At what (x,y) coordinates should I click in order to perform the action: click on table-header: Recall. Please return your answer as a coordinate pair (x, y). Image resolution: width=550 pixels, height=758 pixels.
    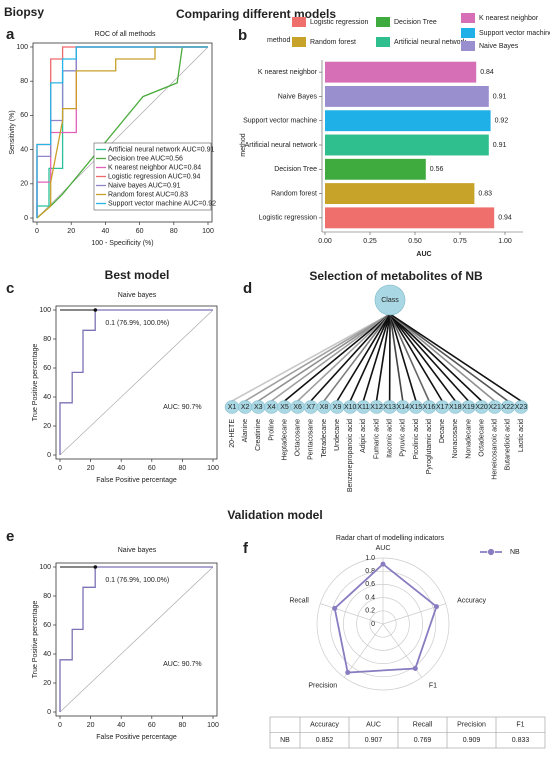
    Looking at the image, I should click on (423, 725).